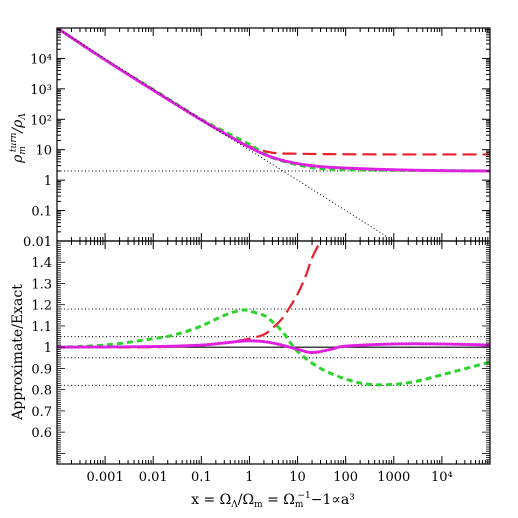 The image size is (518, 518). What do you see at coordinates (48, 348) in the screenshot?
I see `bottom-ytick-label: 1` at bounding box center [48, 348].